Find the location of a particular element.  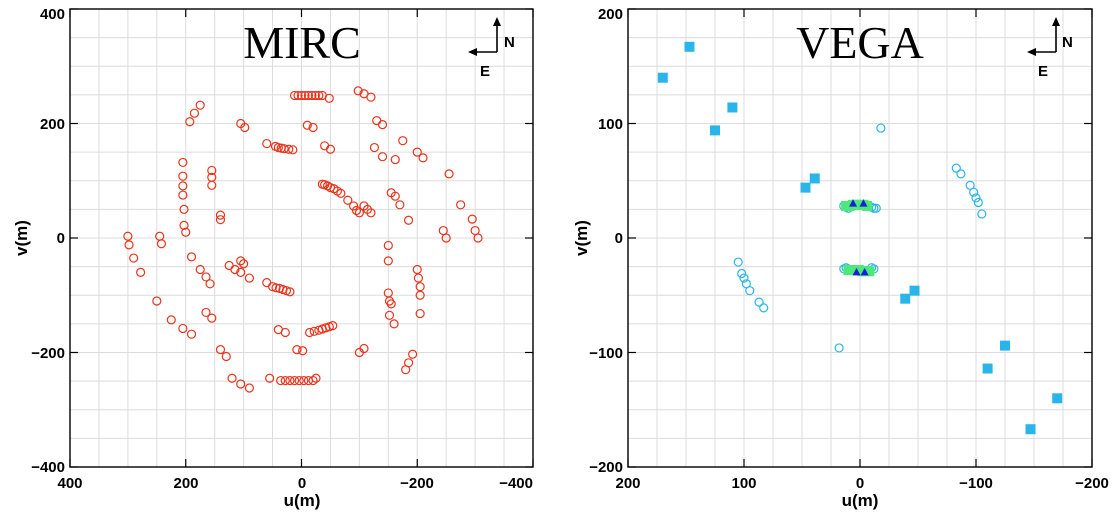

mirc-y-tick-labels: −400 −200 0 200 400 is located at coordinates (48, 241).